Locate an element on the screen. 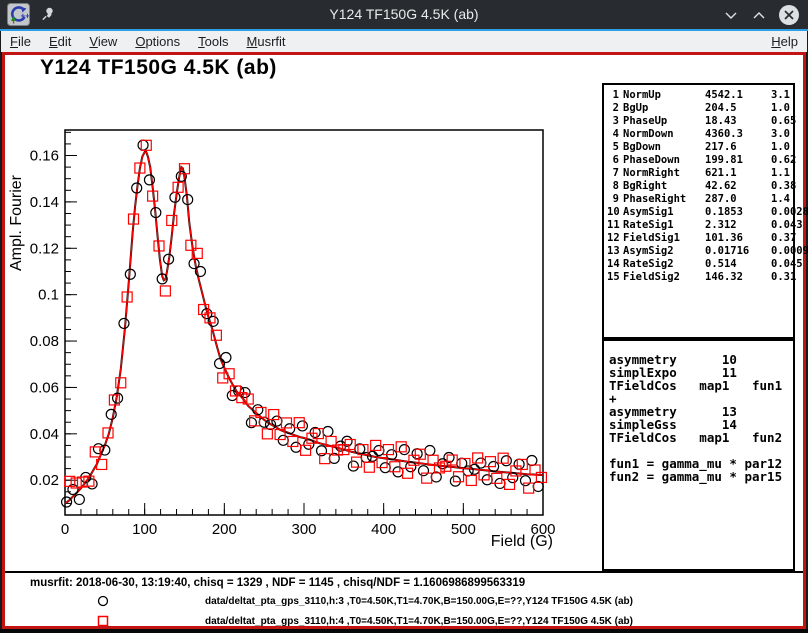  menu-item-file: File is located at coordinates (20, 41).